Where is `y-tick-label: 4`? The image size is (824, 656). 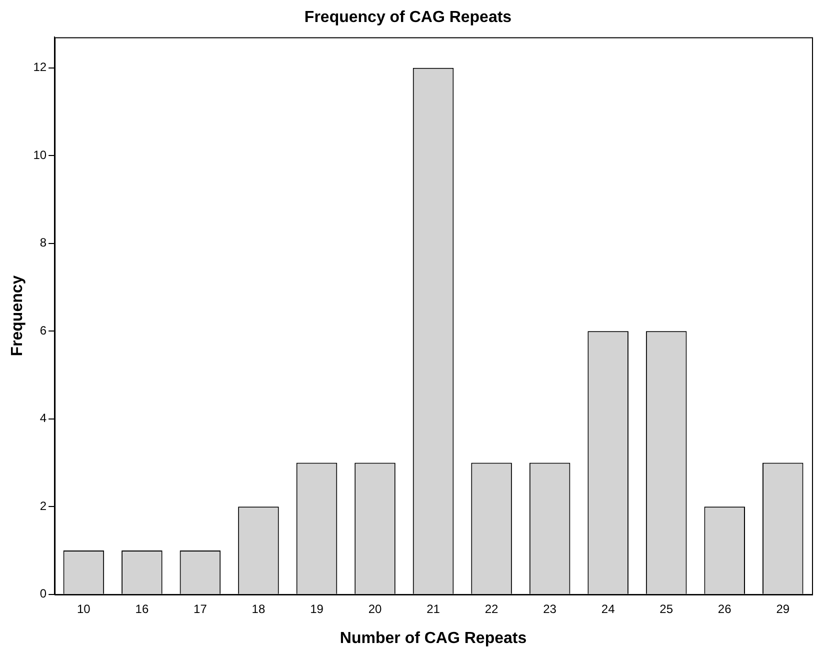
y-tick-label: 4 is located at coordinates (43, 418).